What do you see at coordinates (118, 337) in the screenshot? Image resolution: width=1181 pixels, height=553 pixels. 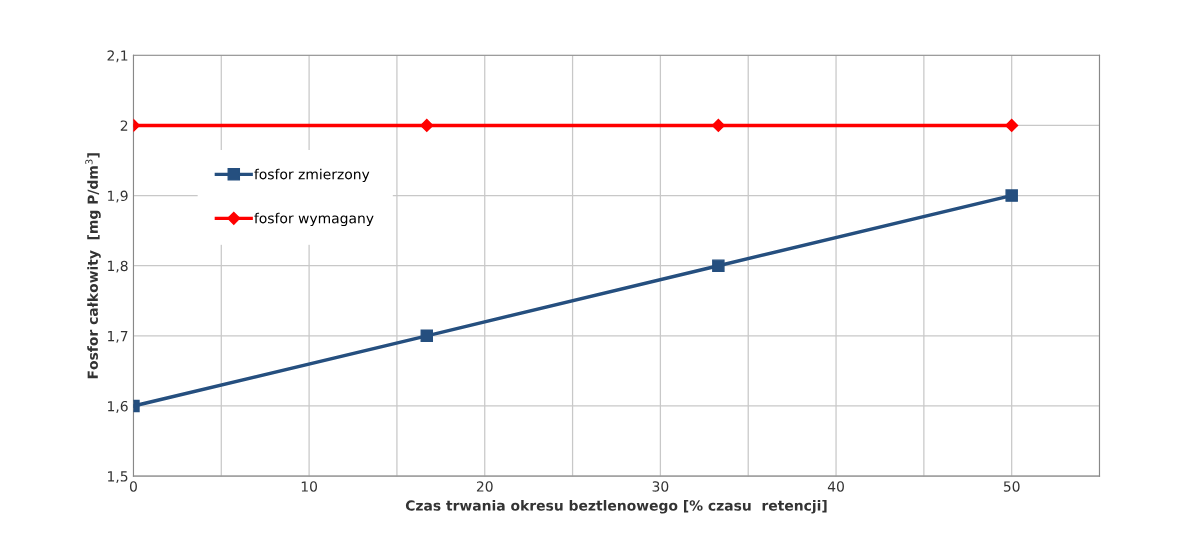 I see `y-tick-label: 1,7` at bounding box center [118, 337].